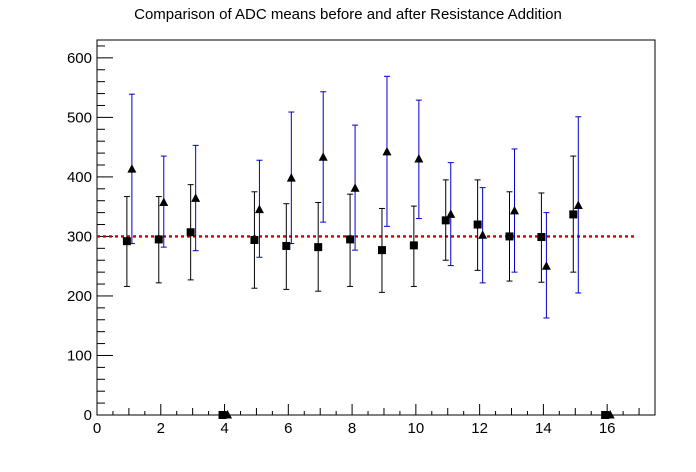 This screenshot has height=472, width=696. Describe the element at coordinates (79, 355) in the screenshot. I see `y-tick-label: 100` at that location.